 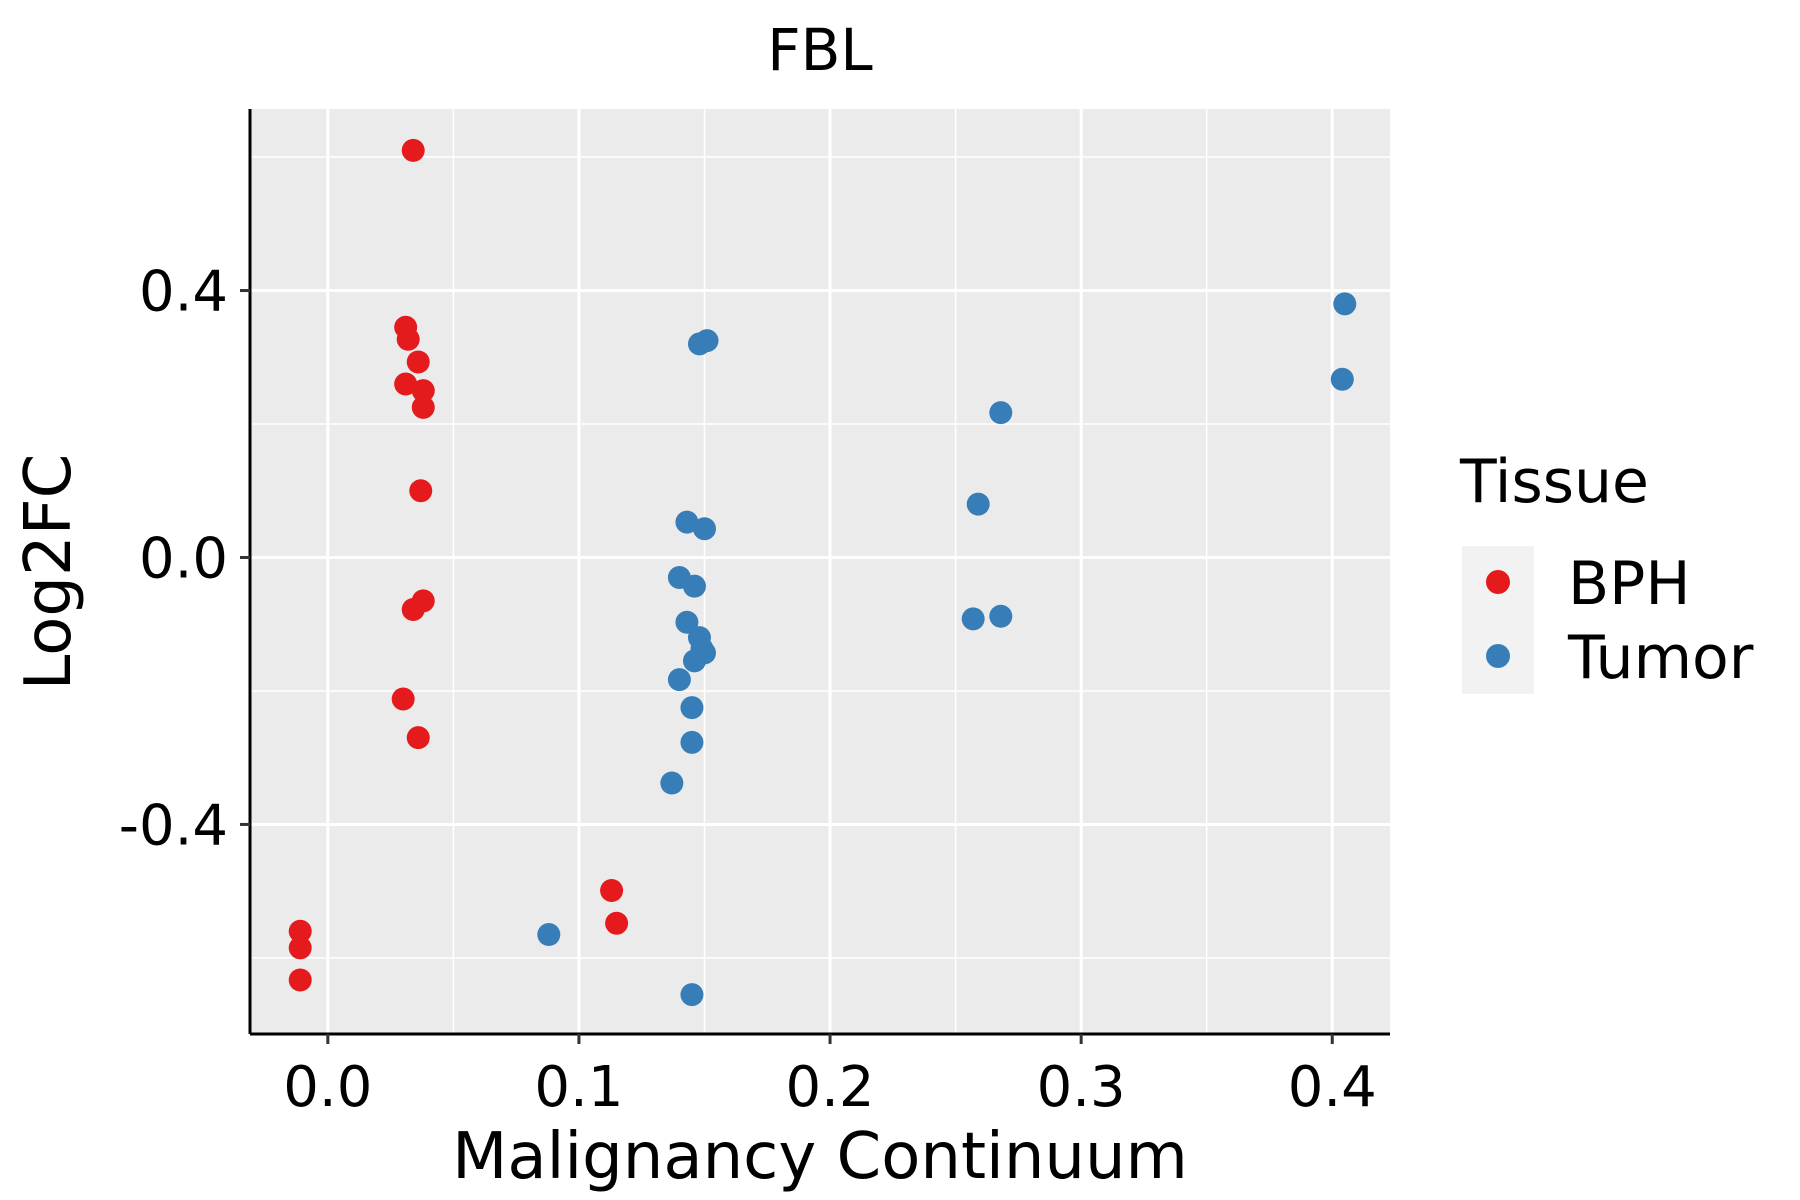 I want to click on y-tick-label: 0.4, so click(x=183, y=292).